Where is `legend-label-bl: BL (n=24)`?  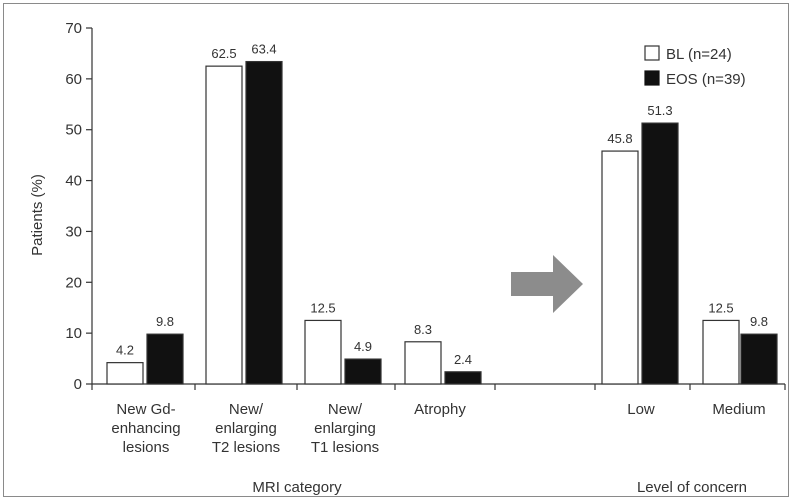 legend-label-bl: BL (n=24) is located at coordinates (699, 54).